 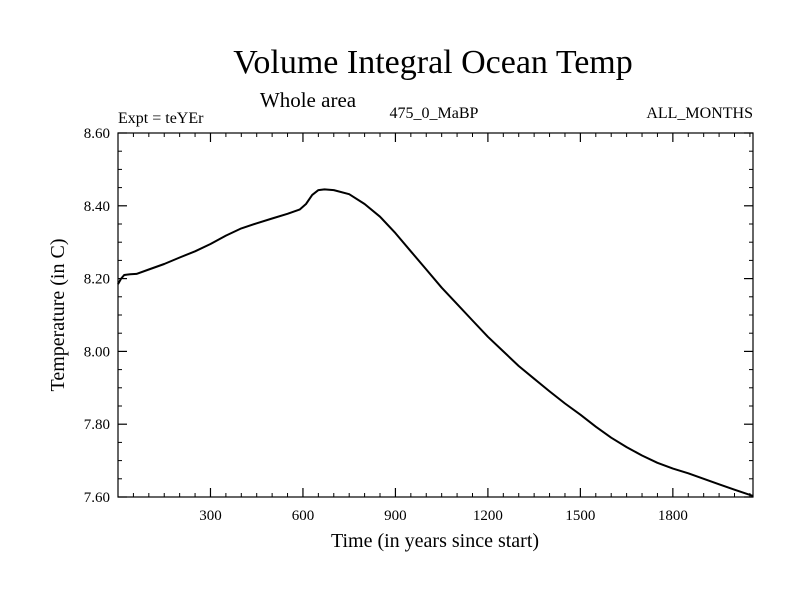 I want to click on x-tick-label: 1200, so click(x=488, y=516).